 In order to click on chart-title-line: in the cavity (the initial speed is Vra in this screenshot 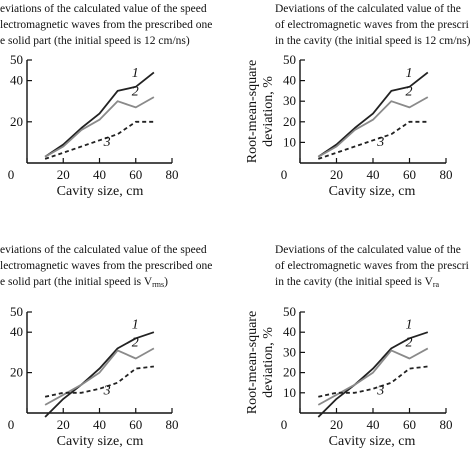, I will do `click(357, 282)`.